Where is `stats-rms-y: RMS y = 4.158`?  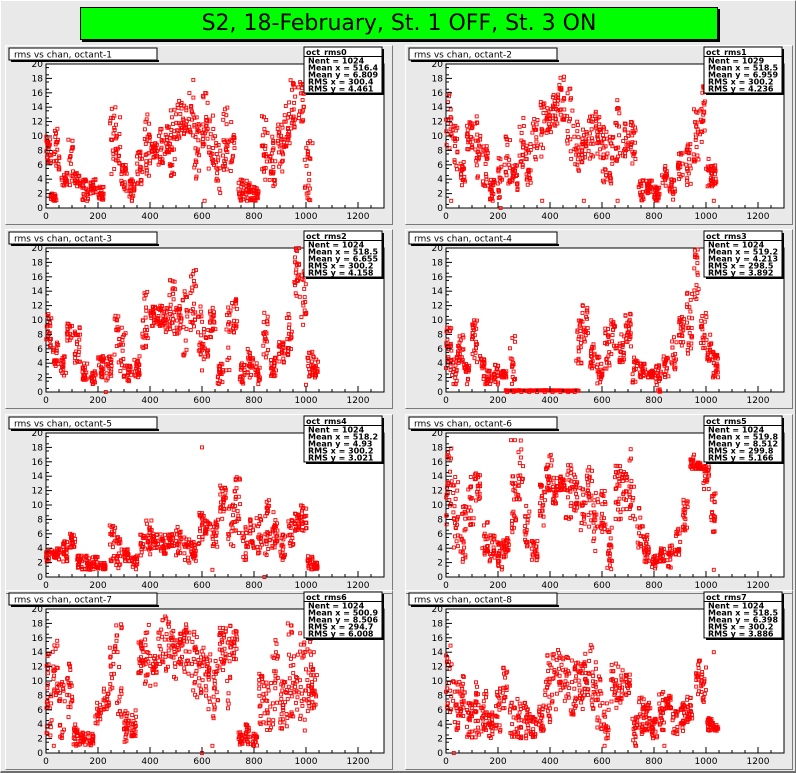 stats-rms-y: RMS y = 4.158 is located at coordinates (341, 273).